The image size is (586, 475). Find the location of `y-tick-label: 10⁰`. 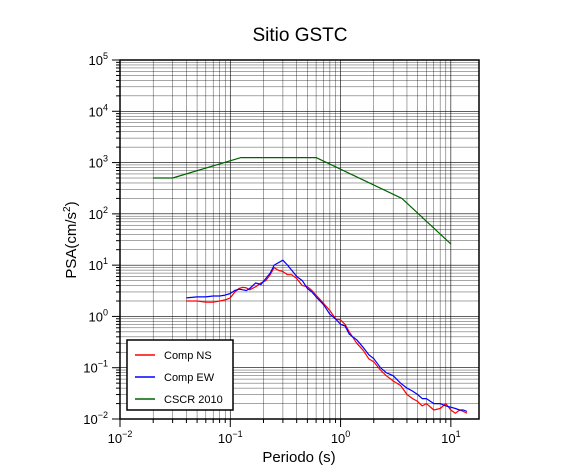

y-tick-label: 10⁰ is located at coordinates (98, 315).